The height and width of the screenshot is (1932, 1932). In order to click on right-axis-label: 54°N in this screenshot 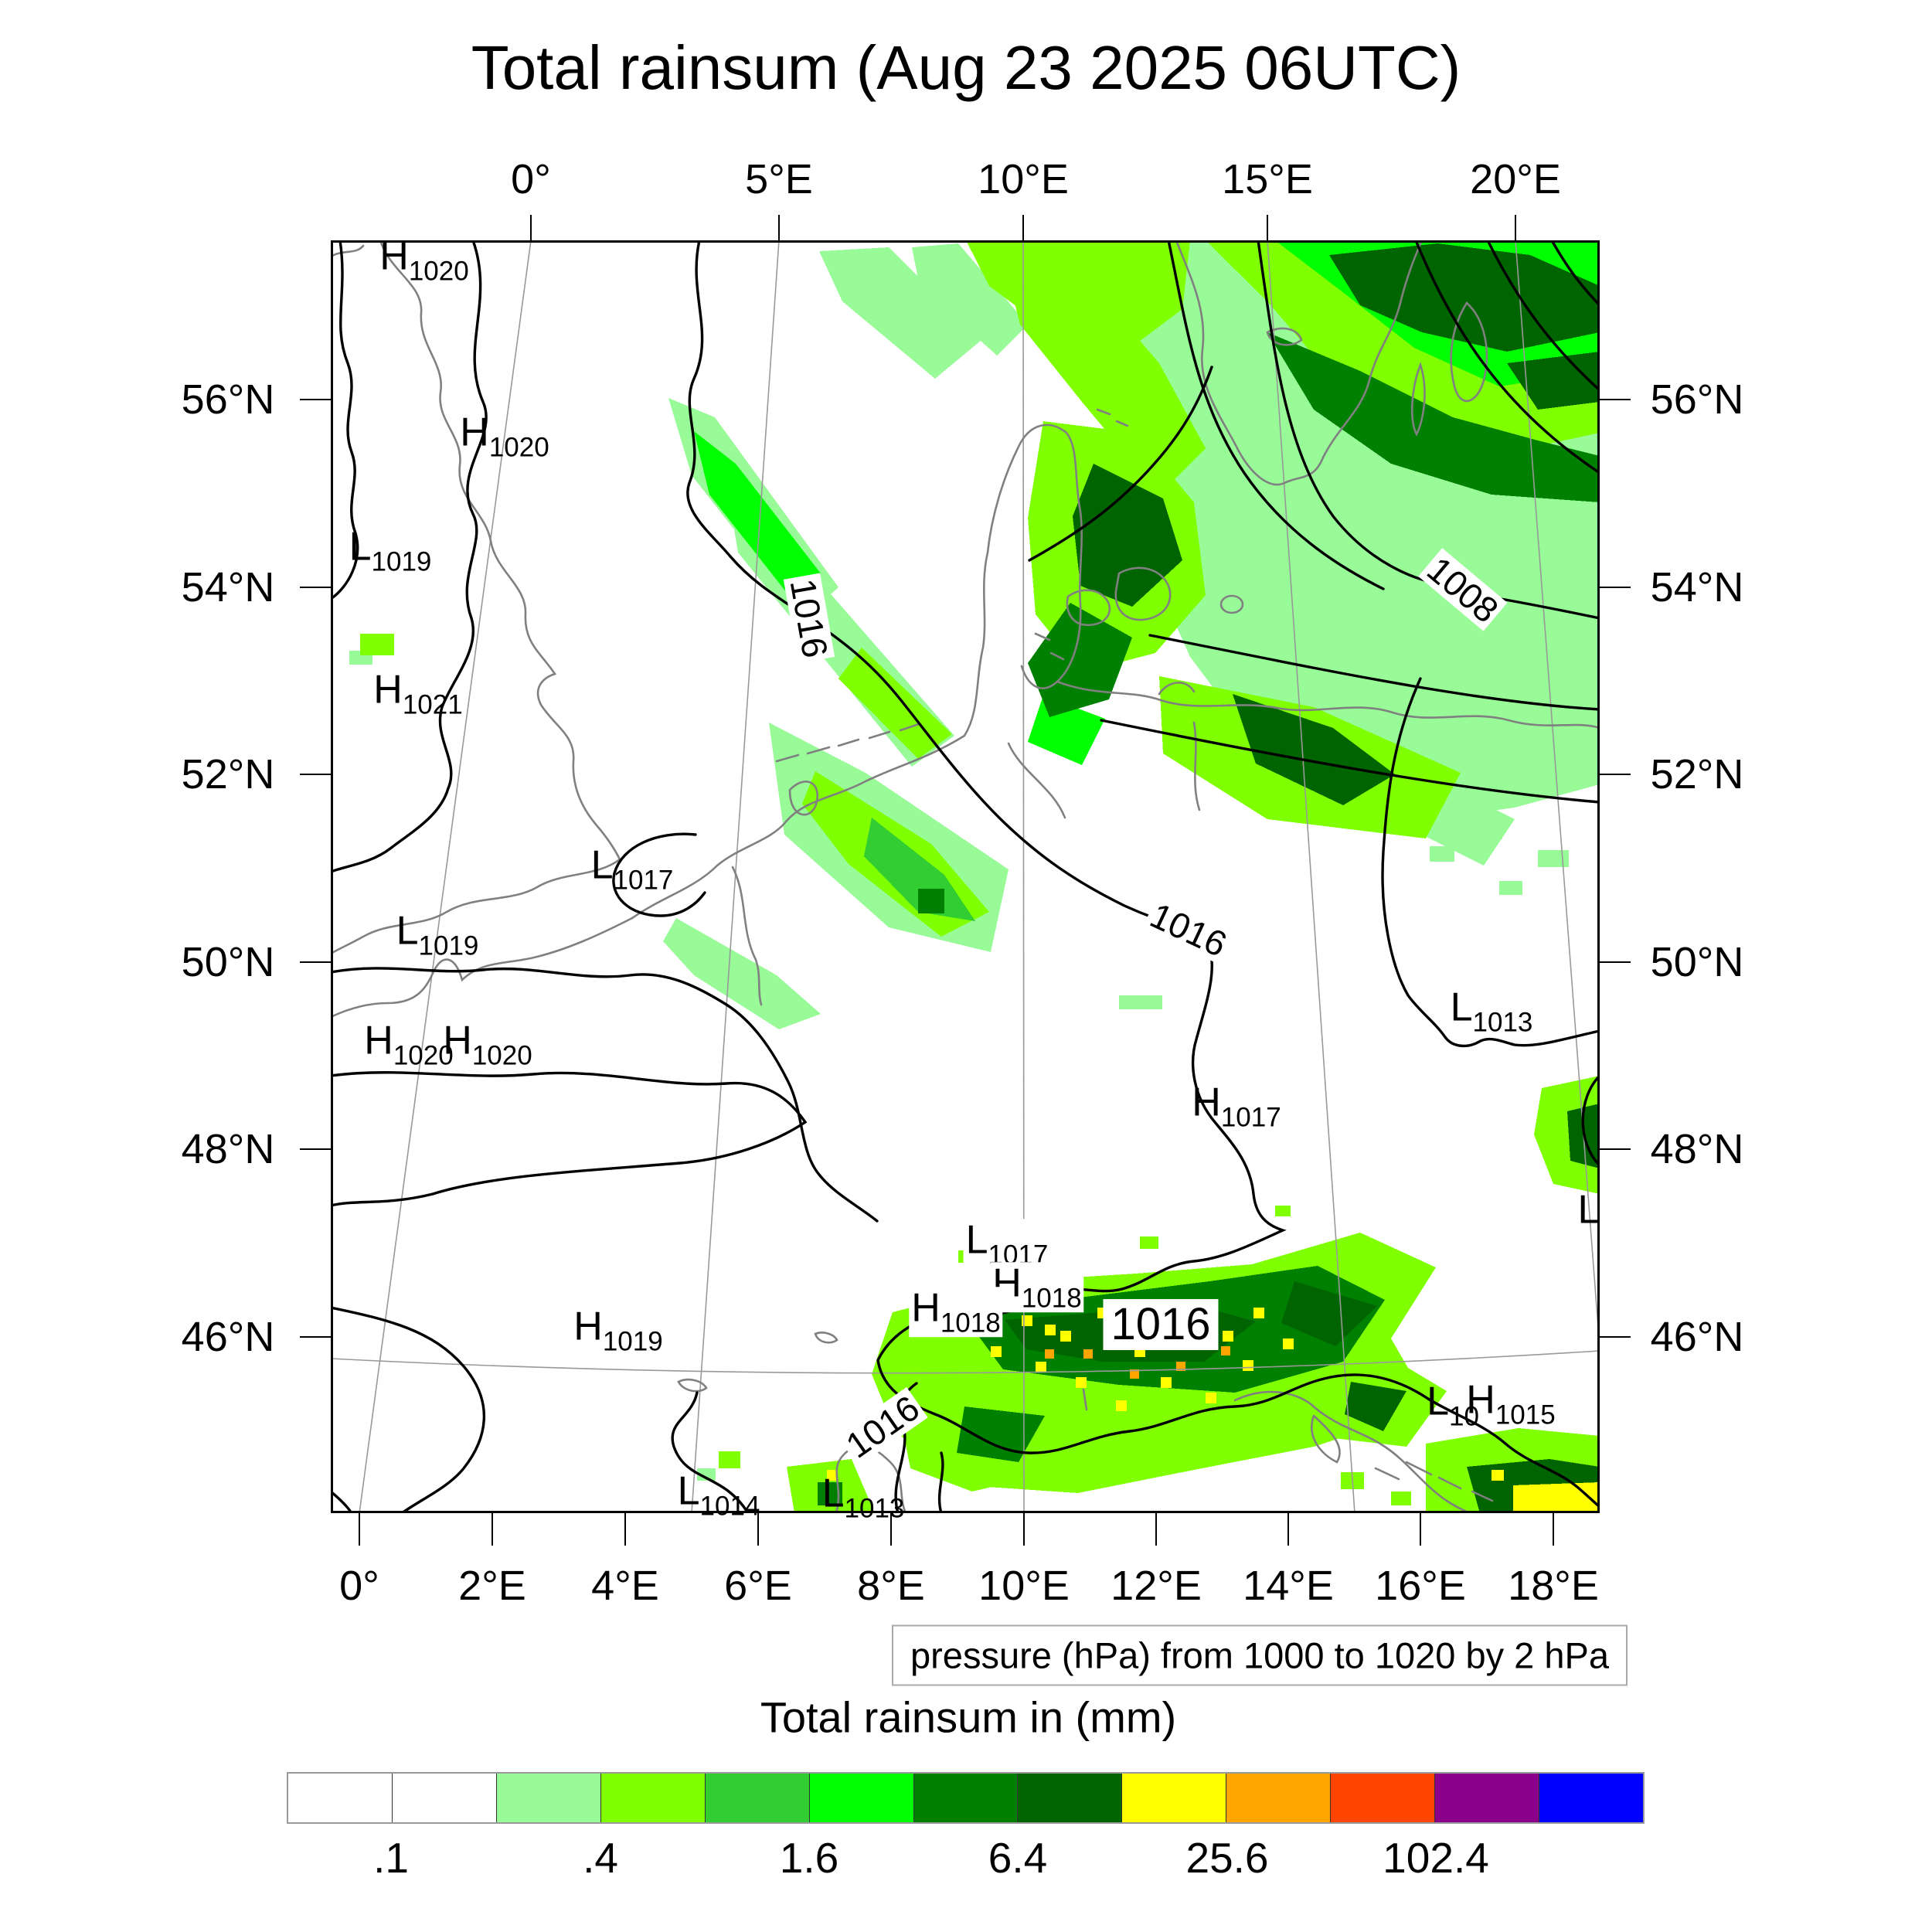, I will do `click(1697, 588)`.